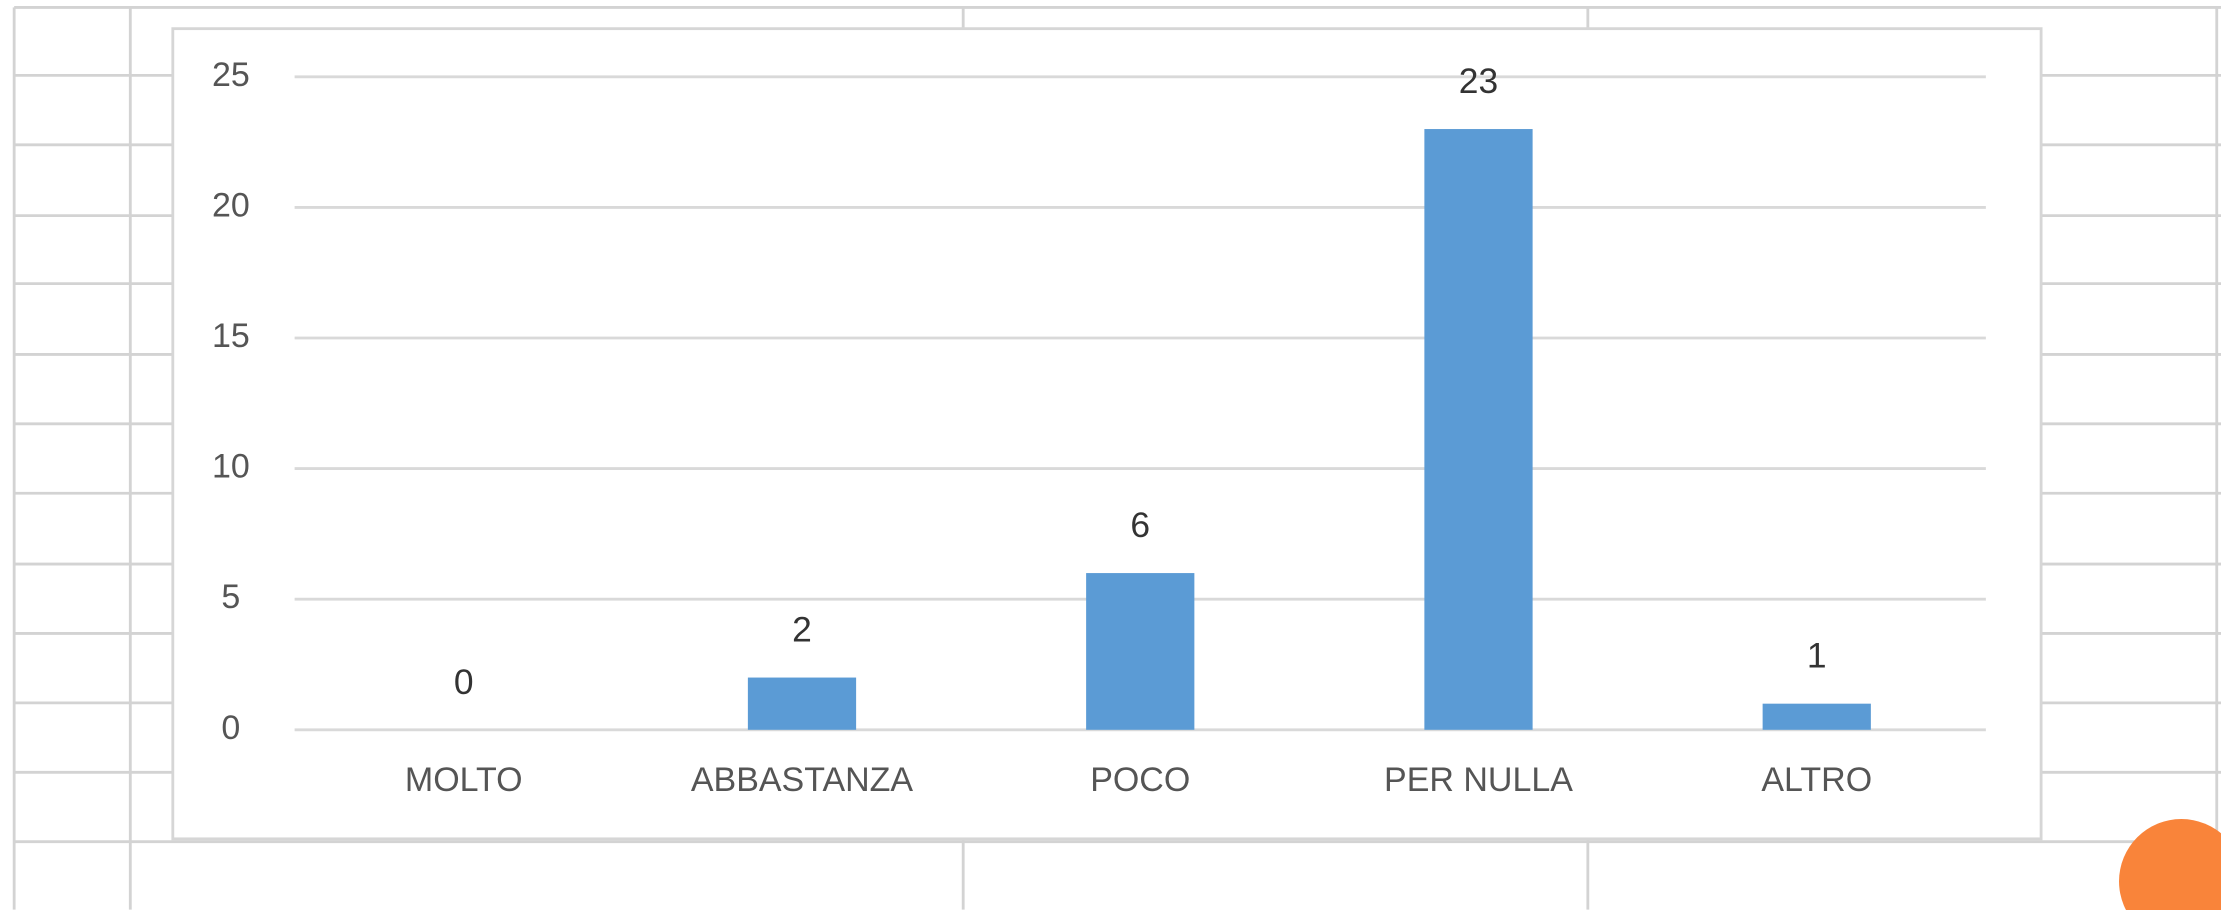  I want to click on y-tick-label: 25, so click(231, 75).